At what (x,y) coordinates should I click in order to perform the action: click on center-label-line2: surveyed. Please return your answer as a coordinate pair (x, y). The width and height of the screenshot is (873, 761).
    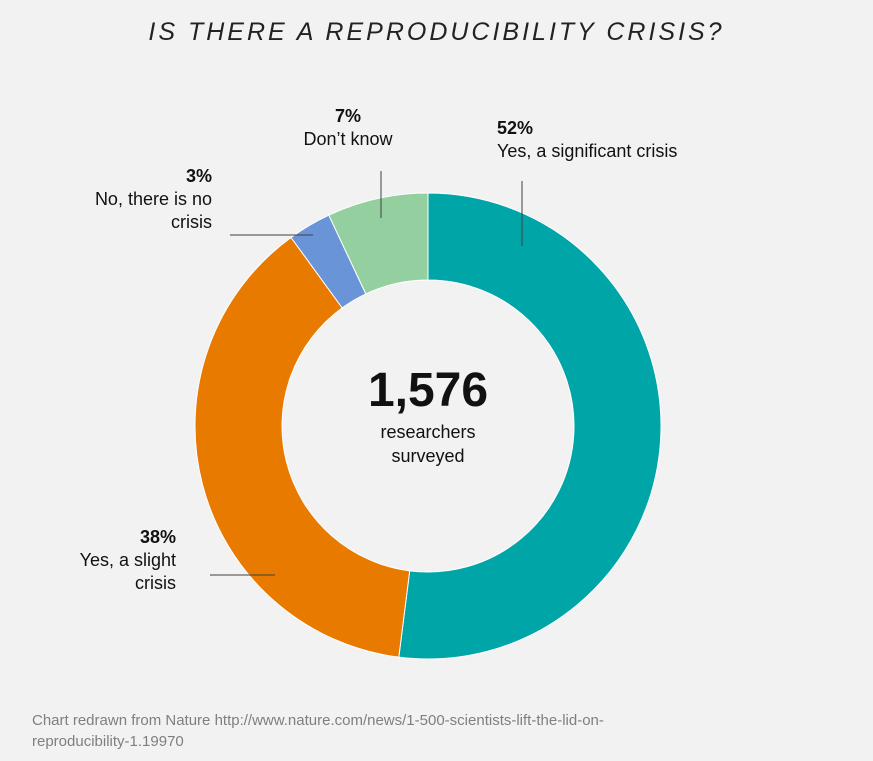
    Looking at the image, I should click on (428, 456).